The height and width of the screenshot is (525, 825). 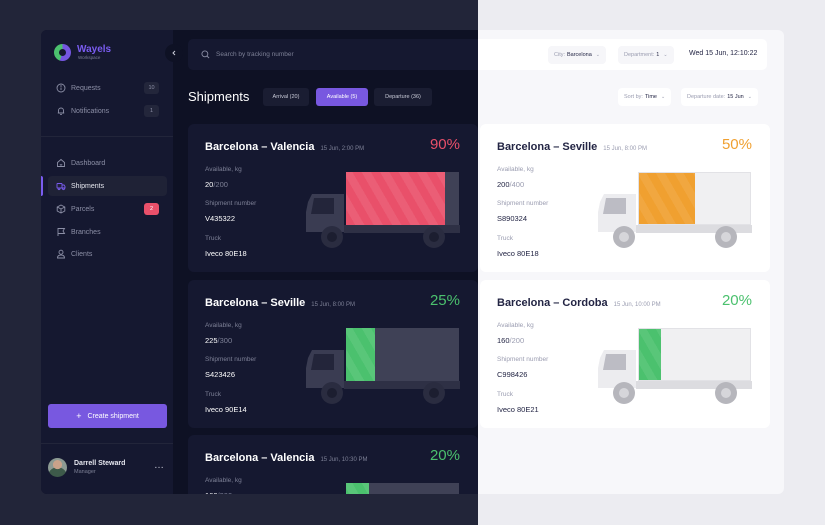 What do you see at coordinates (342, 97) in the screenshot?
I see `tab-available: Available (5)` at bounding box center [342, 97].